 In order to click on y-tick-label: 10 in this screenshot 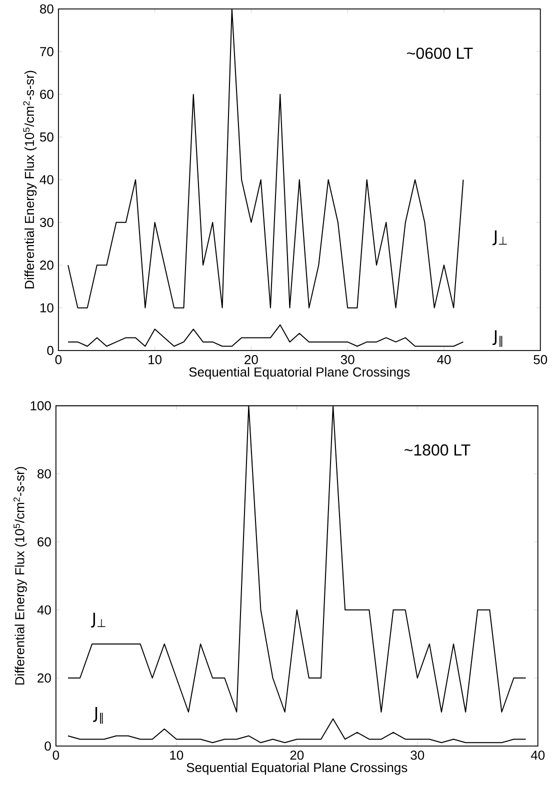, I will do `click(47, 307)`.